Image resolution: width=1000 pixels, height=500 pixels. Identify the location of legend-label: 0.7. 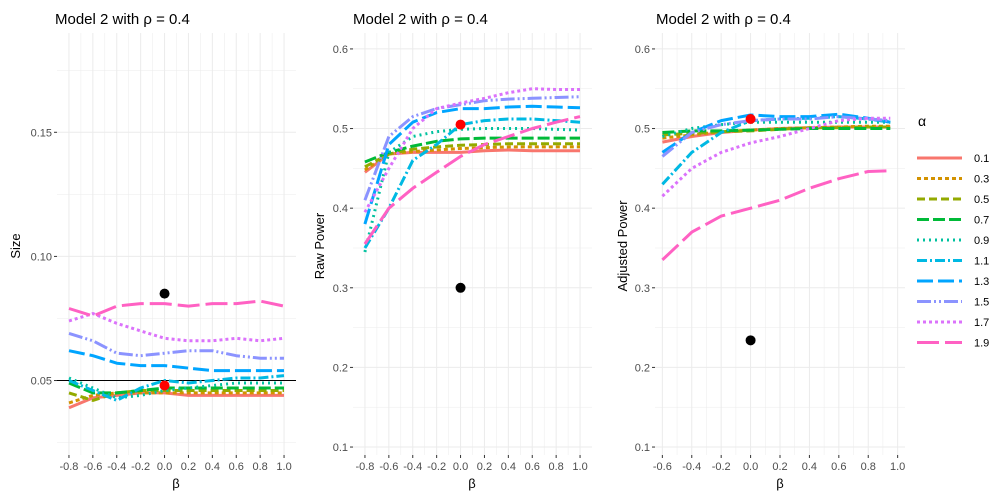
(981, 221).